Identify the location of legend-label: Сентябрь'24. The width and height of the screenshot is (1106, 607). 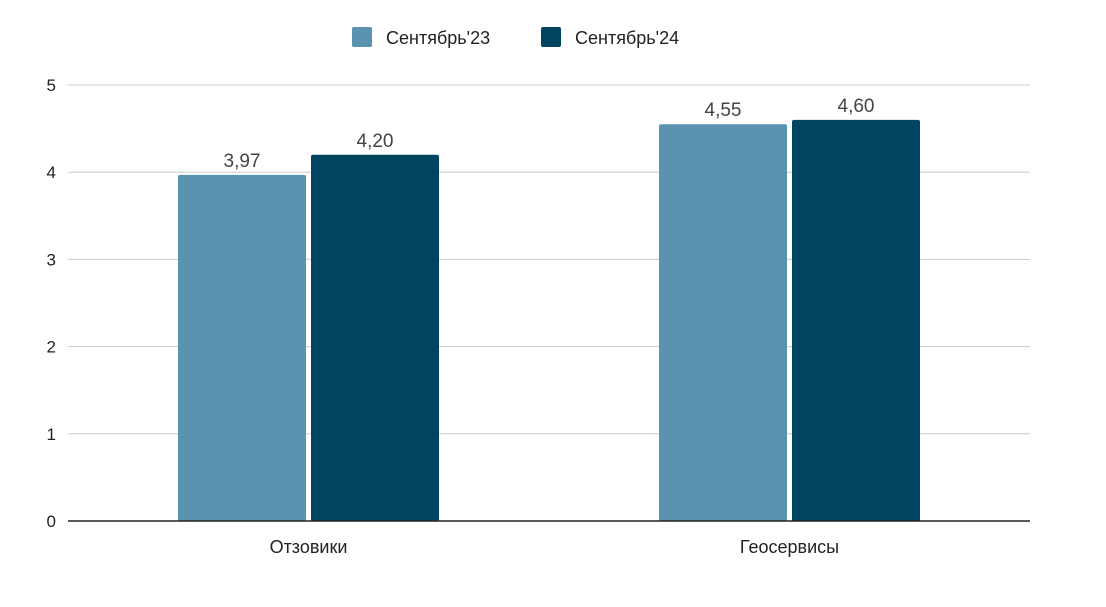
(627, 38).